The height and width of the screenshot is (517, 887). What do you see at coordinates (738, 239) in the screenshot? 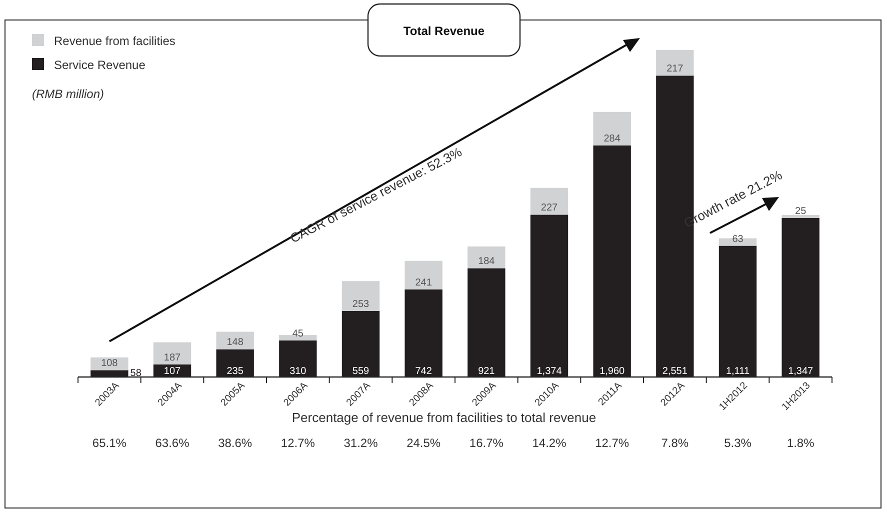
I see `data-label: 63` at bounding box center [738, 239].